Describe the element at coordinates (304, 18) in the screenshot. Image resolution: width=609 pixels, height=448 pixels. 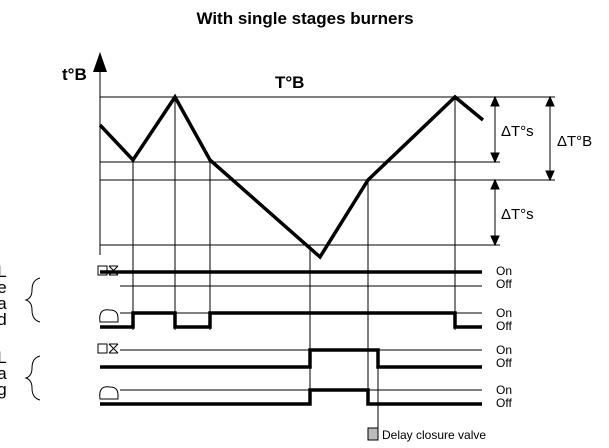
I see `title: With single stages burners` at that location.